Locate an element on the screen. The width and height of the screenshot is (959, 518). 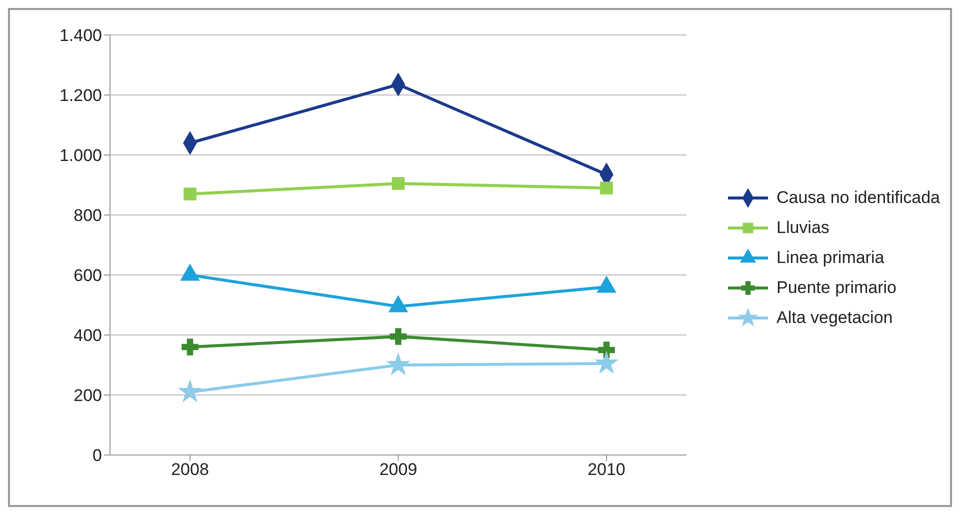
y-tick-label: 1.200 is located at coordinates (80, 96).